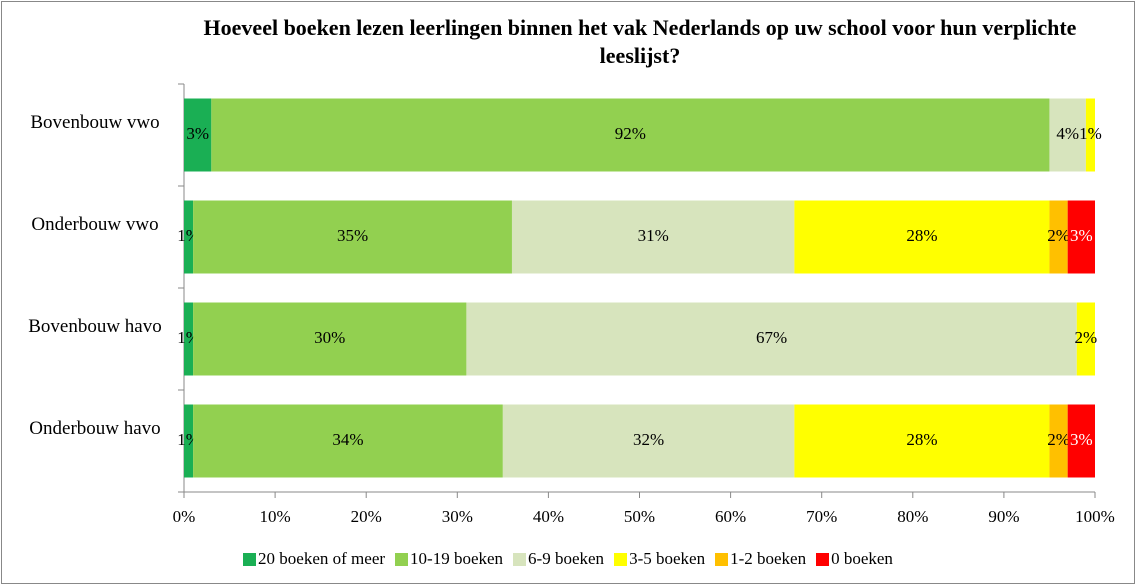  I want to click on legend-label: 6-9 boeken, so click(566, 558).